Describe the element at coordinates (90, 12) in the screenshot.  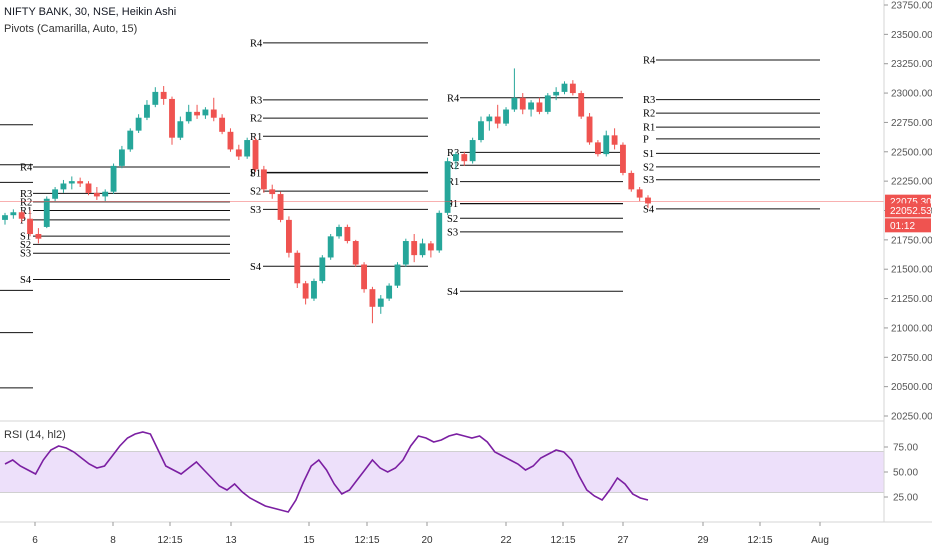
I see `symbol-title: NIFTY BANK, 30, NSE, Heikin Ashi` at that location.